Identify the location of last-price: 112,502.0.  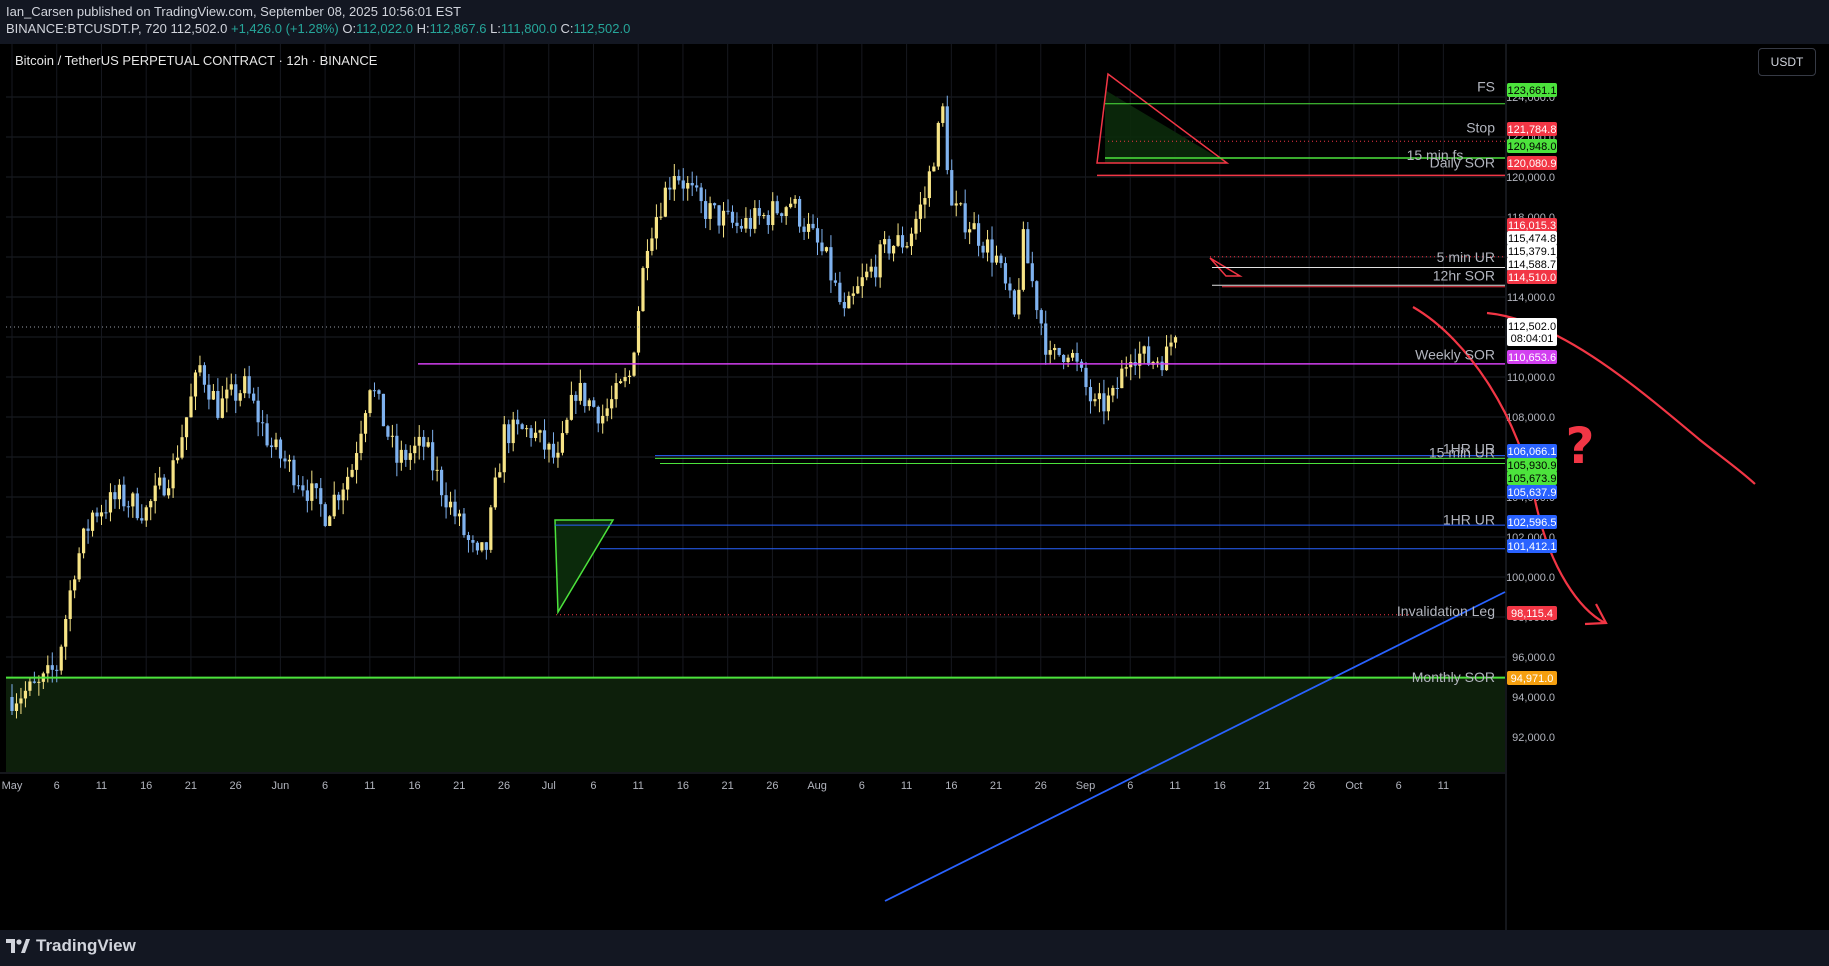
(199, 28).